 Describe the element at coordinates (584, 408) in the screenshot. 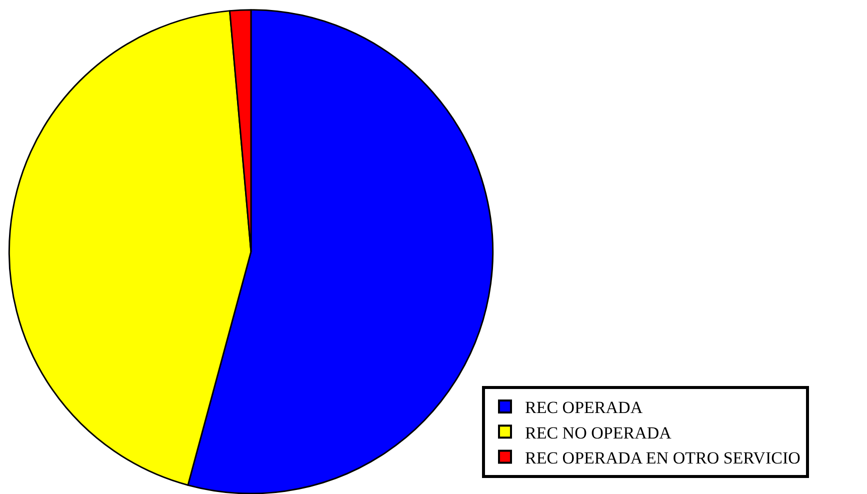

I see `legend-label: REC OPERADA` at that location.